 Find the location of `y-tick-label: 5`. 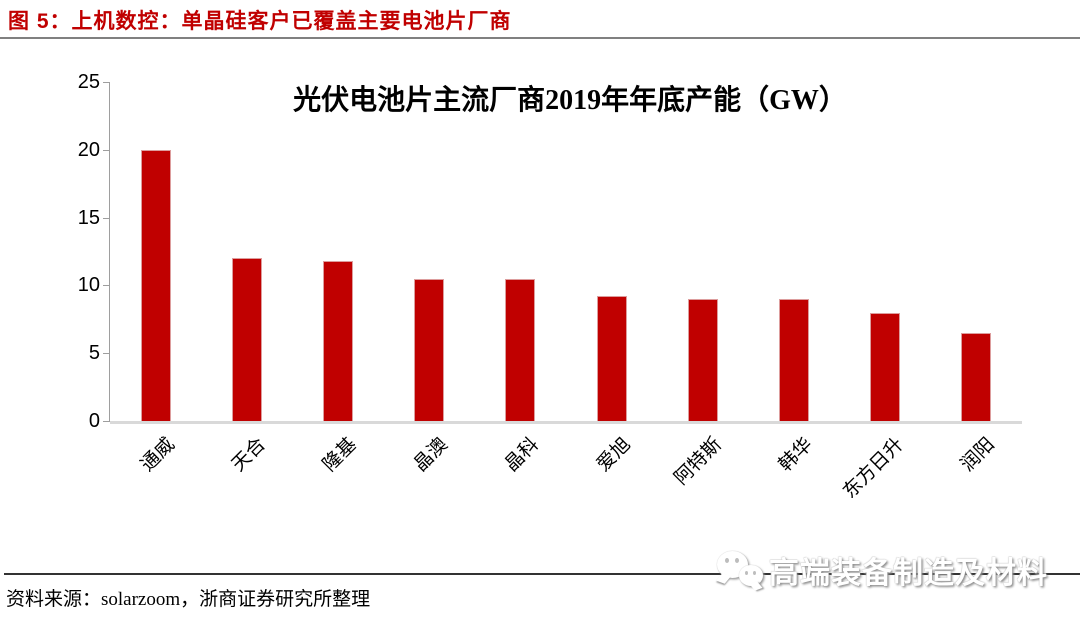

y-tick-label: 5 is located at coordinates (94, 353).